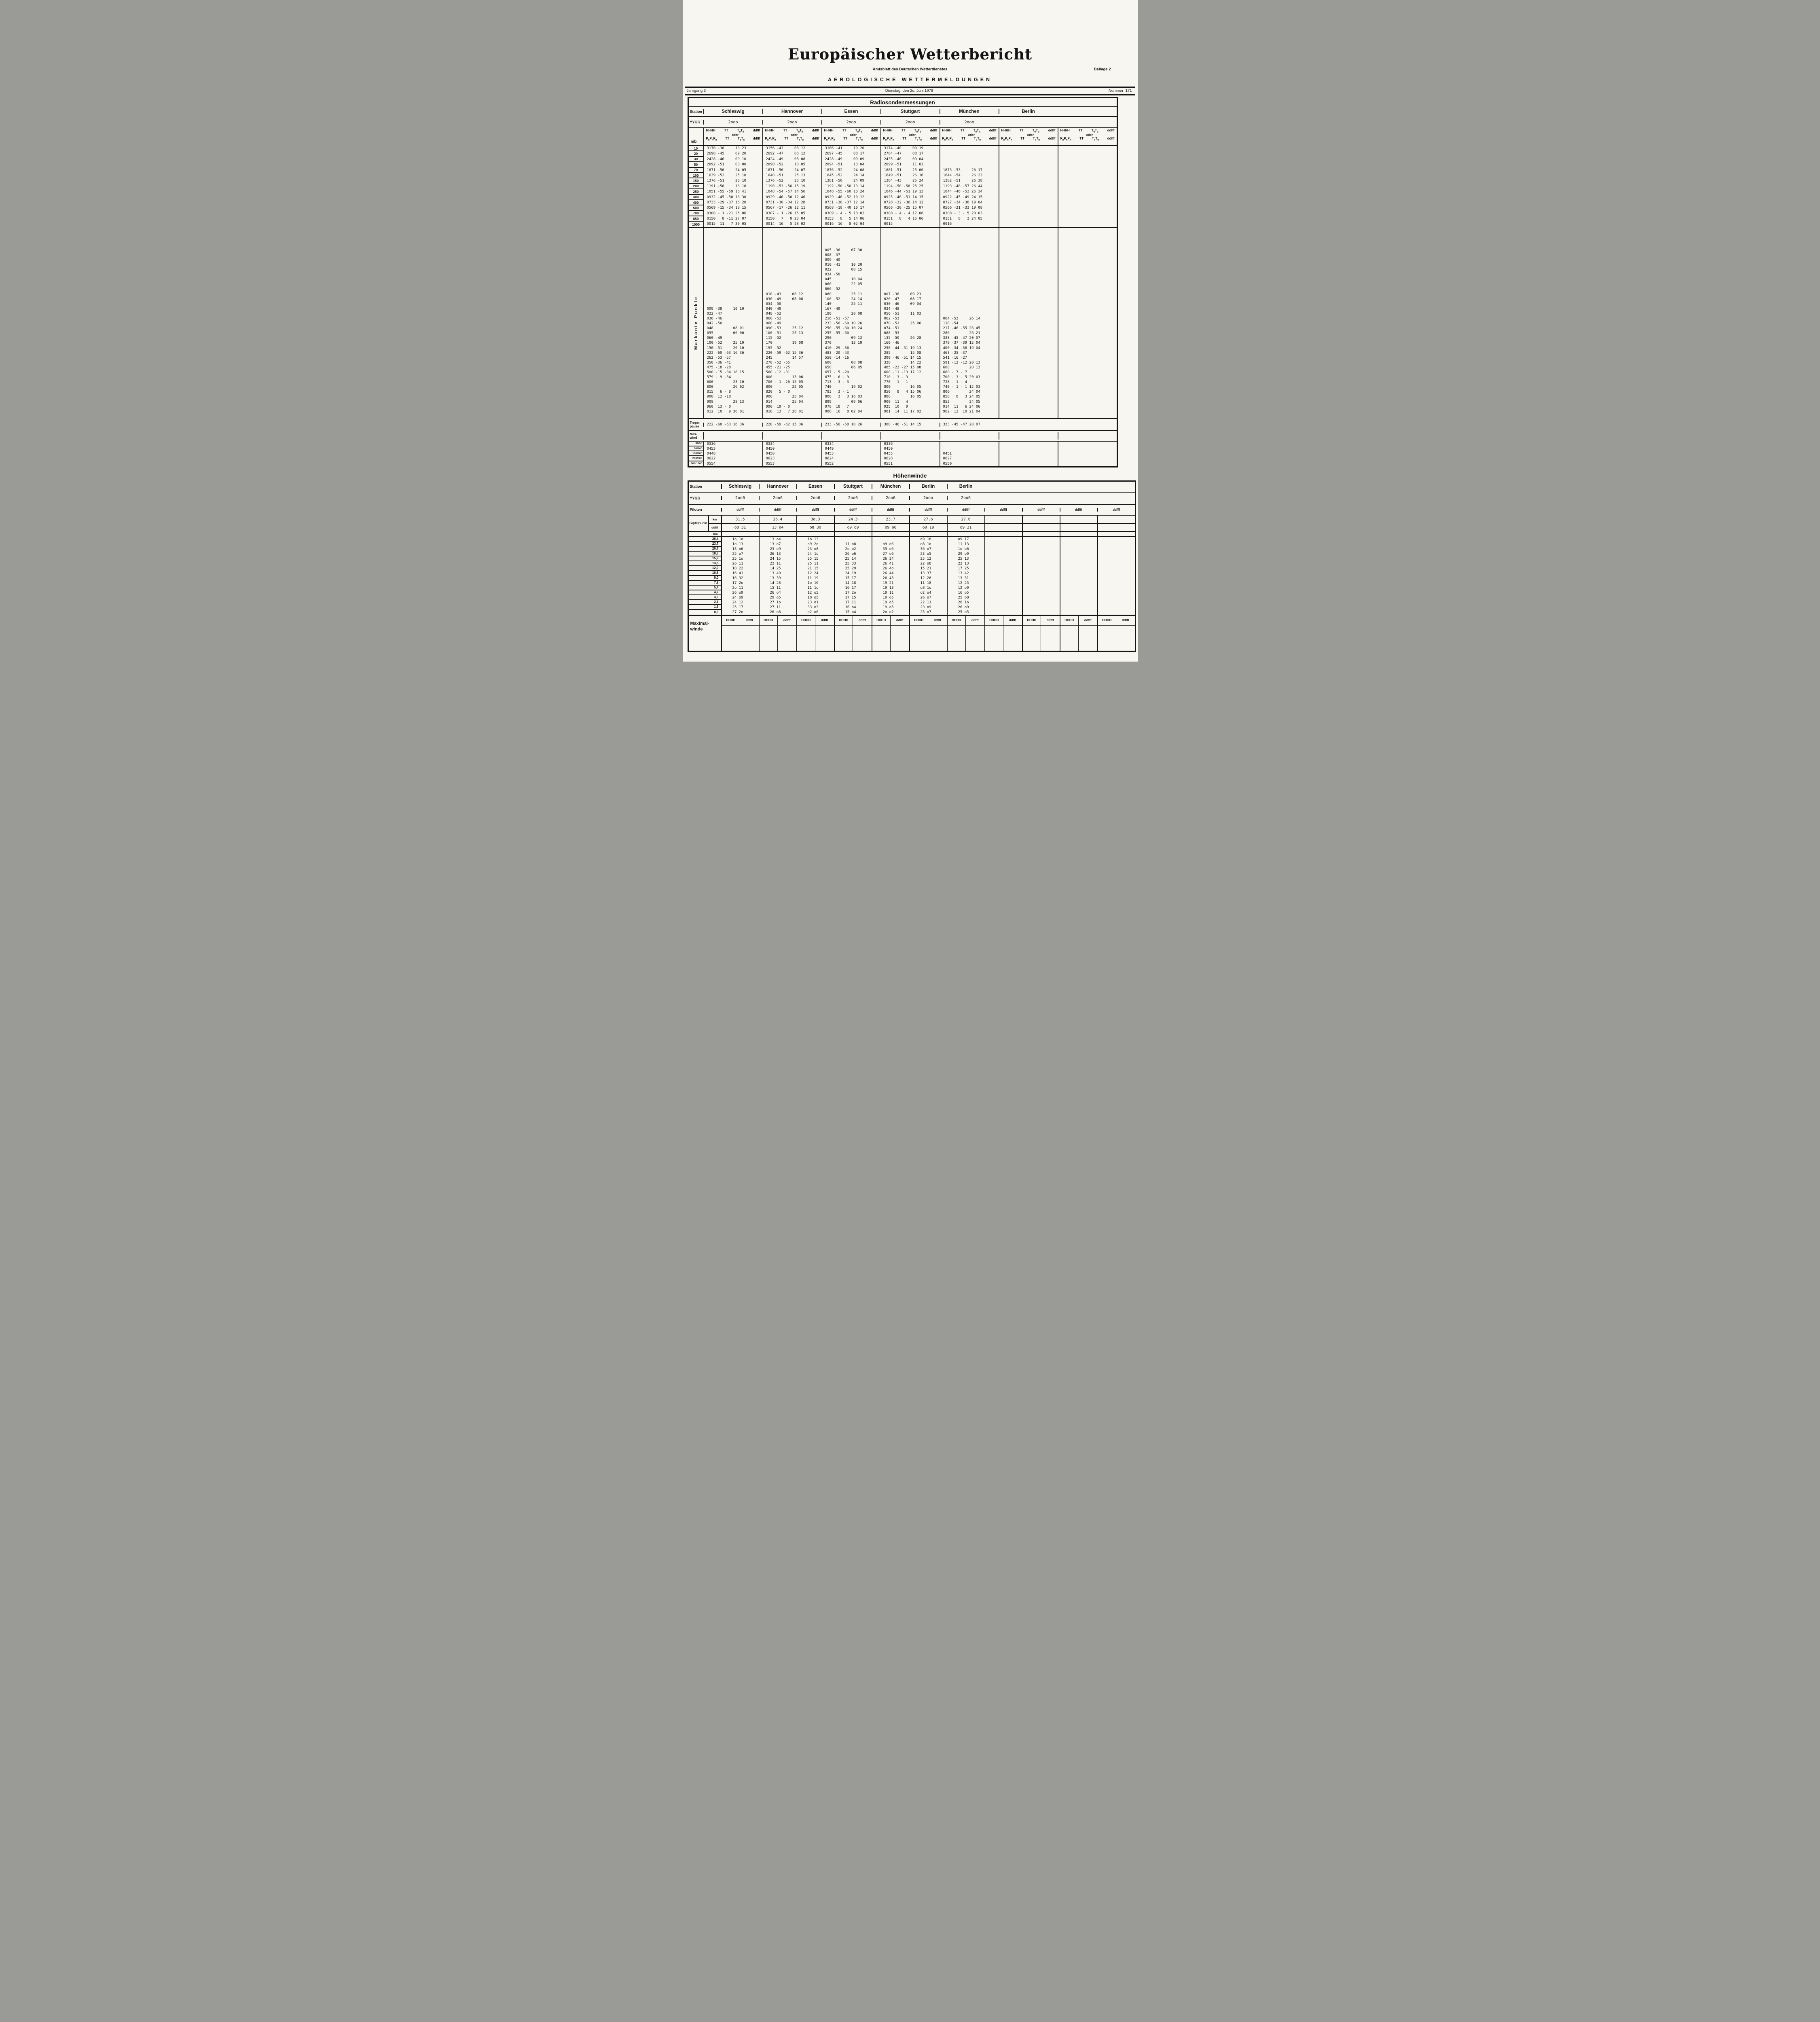  What do you see at coordinates (910, 458) in the screenshot?
I see `shear-value: 0628` at bounding box center [910, 458].